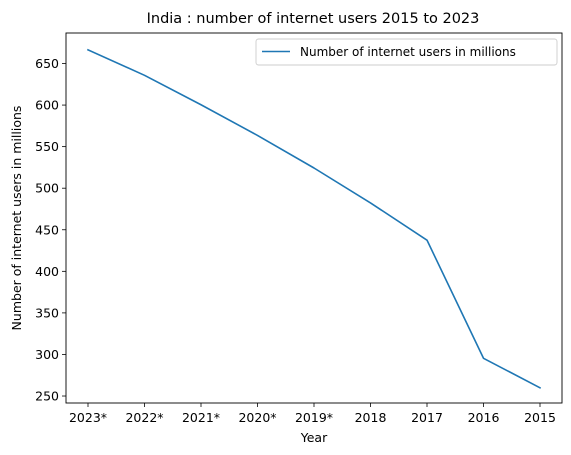 This screenshot has height=455, width=571. Describe the element at coordinates (257, 417) in the screenshot. I see `x-tick-label: 2020*` at that location.